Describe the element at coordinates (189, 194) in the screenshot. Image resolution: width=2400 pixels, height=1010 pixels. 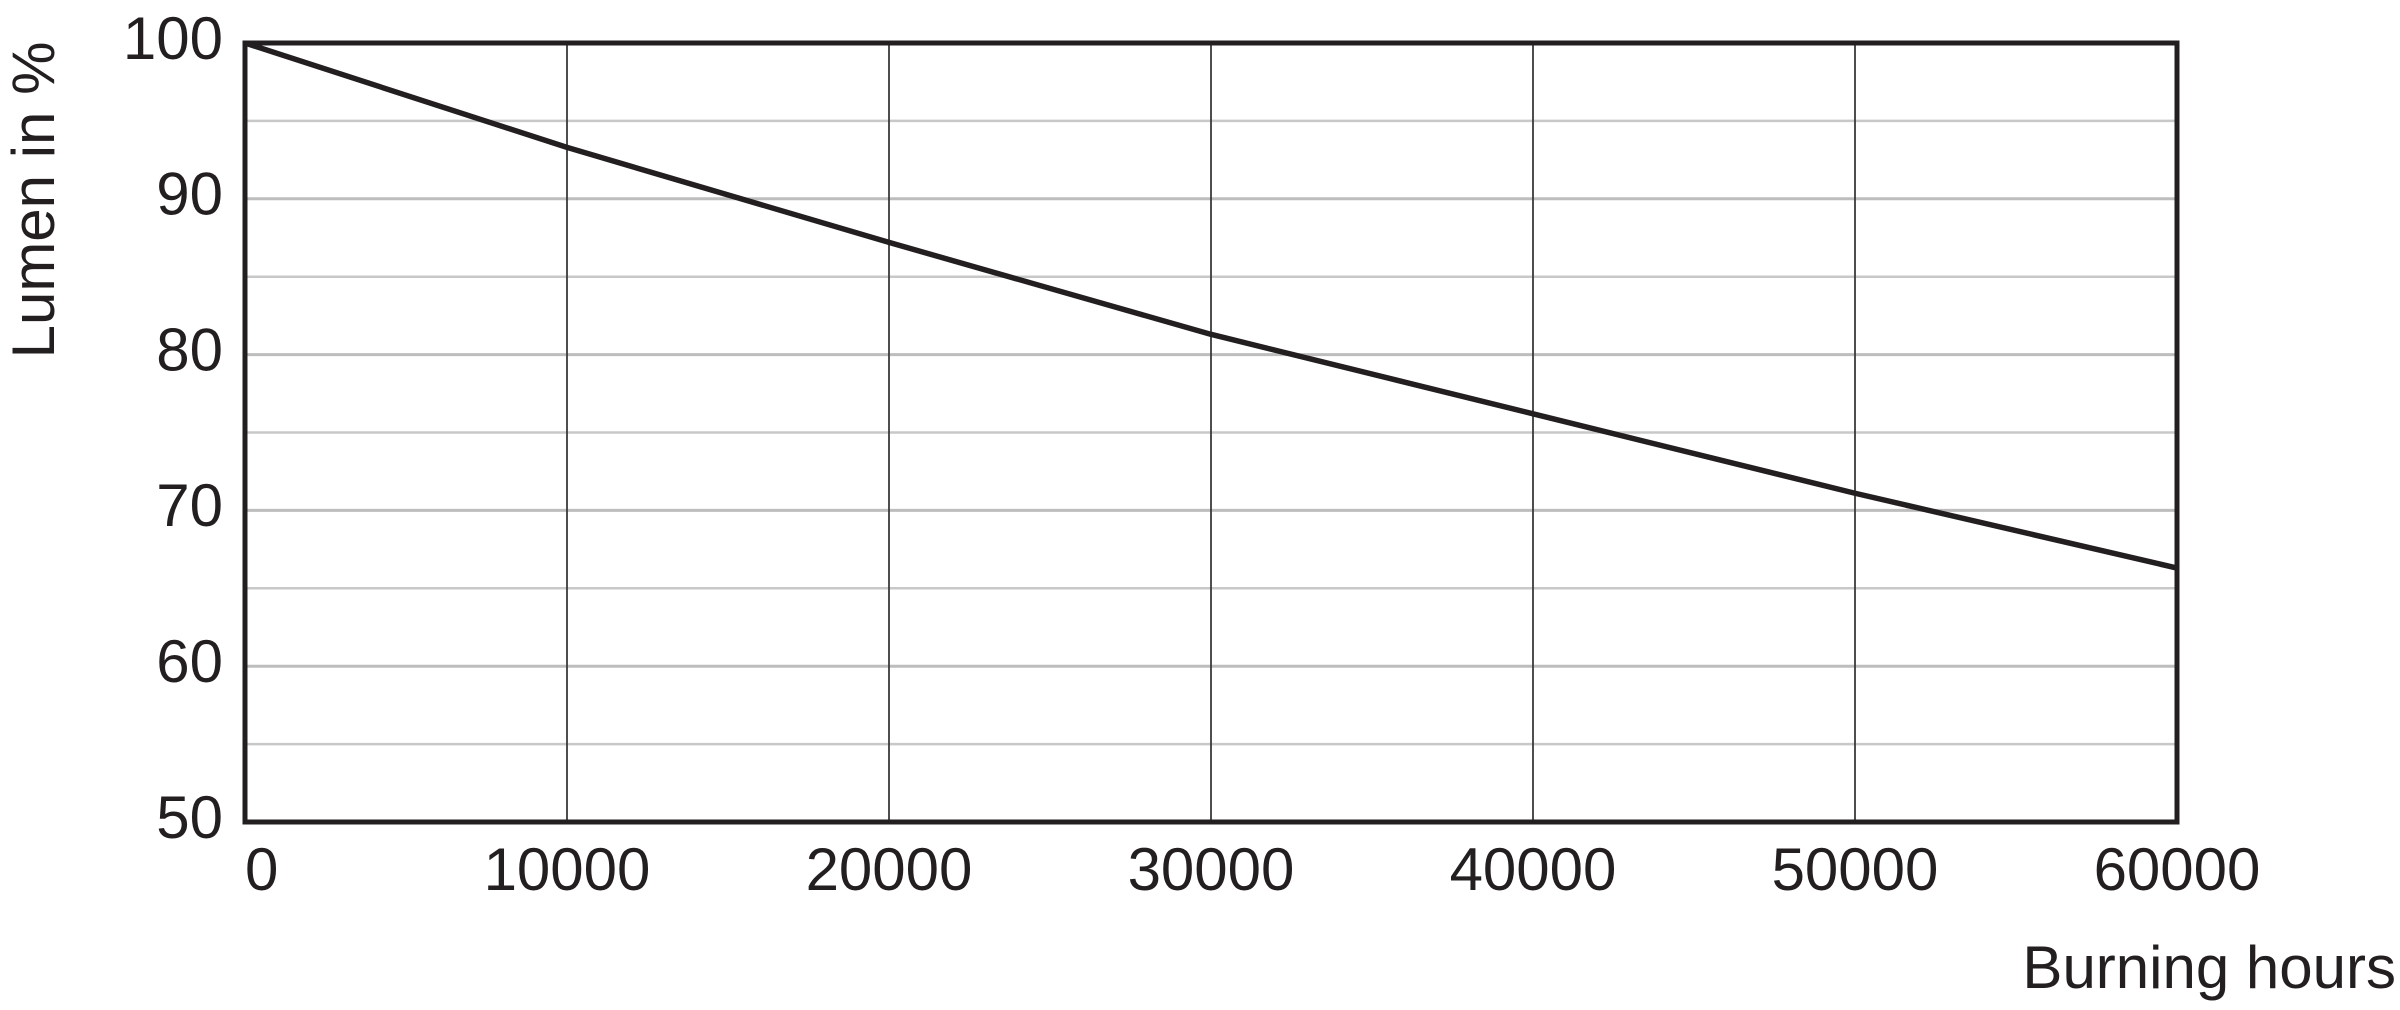
I see `y-tick-label: 90` at that location.